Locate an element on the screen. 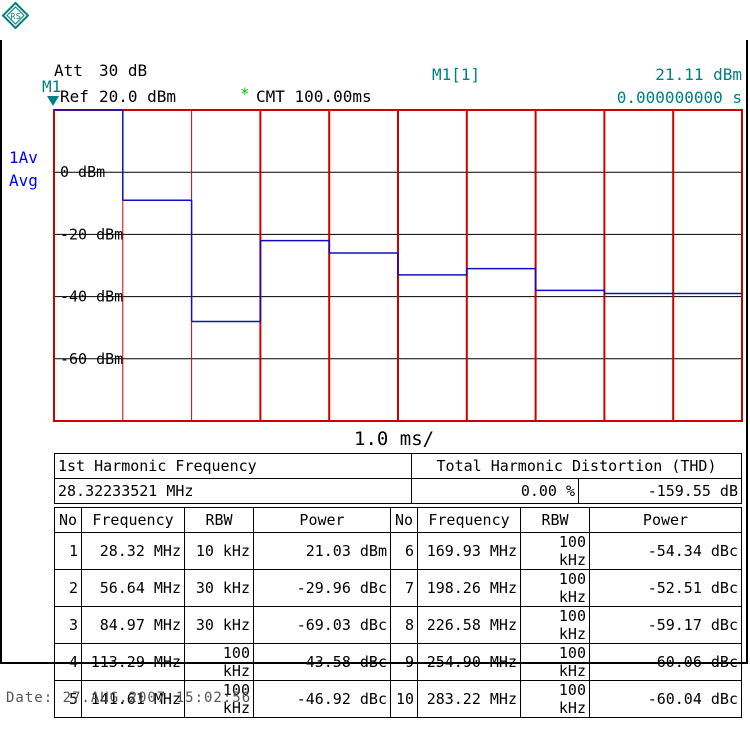  table-cell: -60.06 dBc is located at coordinates (665, 662).